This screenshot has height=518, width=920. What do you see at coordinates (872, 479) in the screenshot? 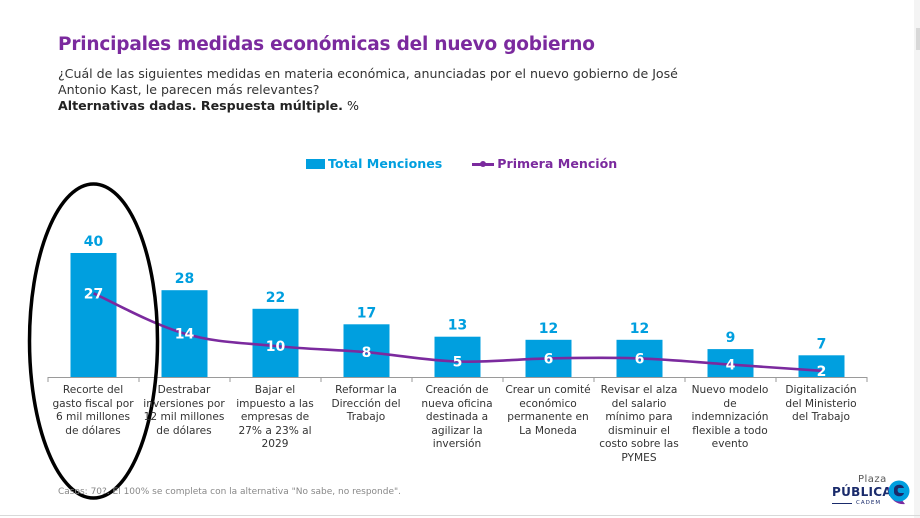
I see `logo-text-plaza: Plaza` at bounding box center [872, 479].